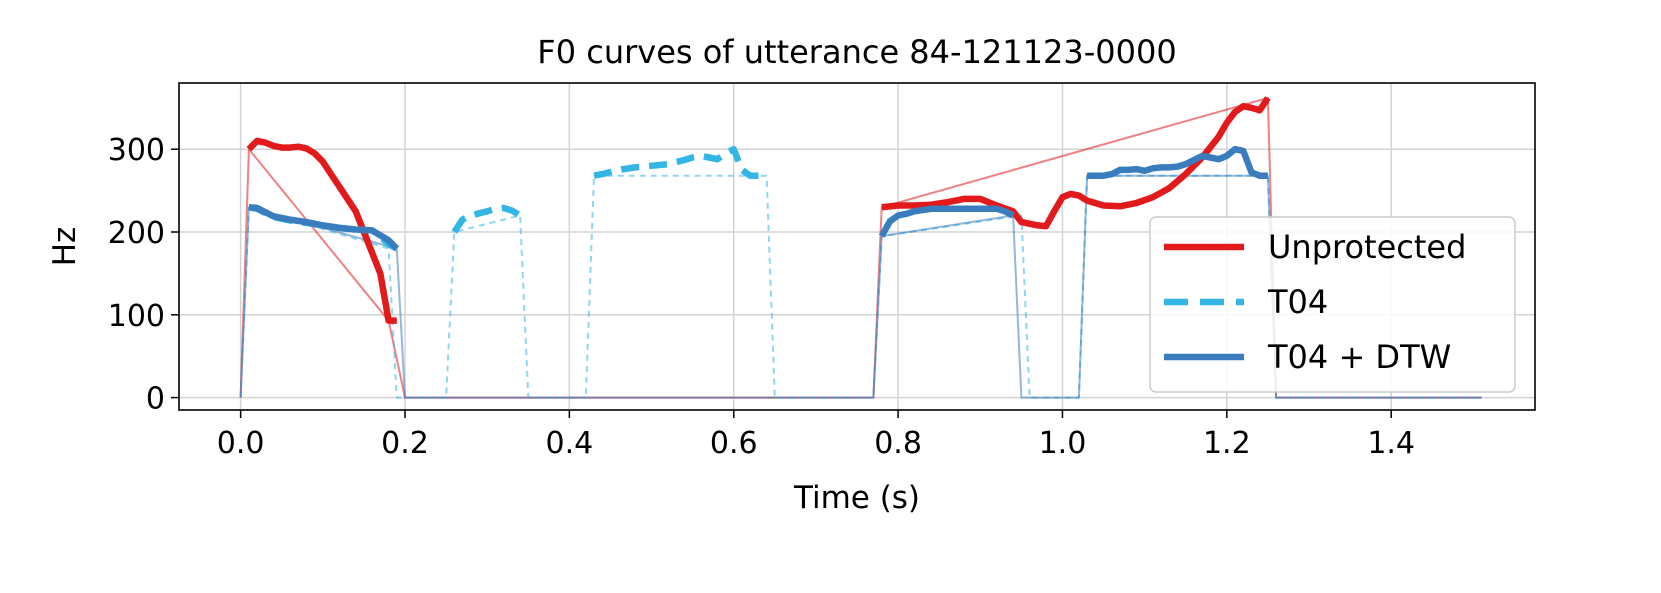 This screenshot has height=593, width=1661. What do you see at coordinates (155, 399) in the screenshot?
I see `y-tick-label: 0` at bounding box center [155, 399].